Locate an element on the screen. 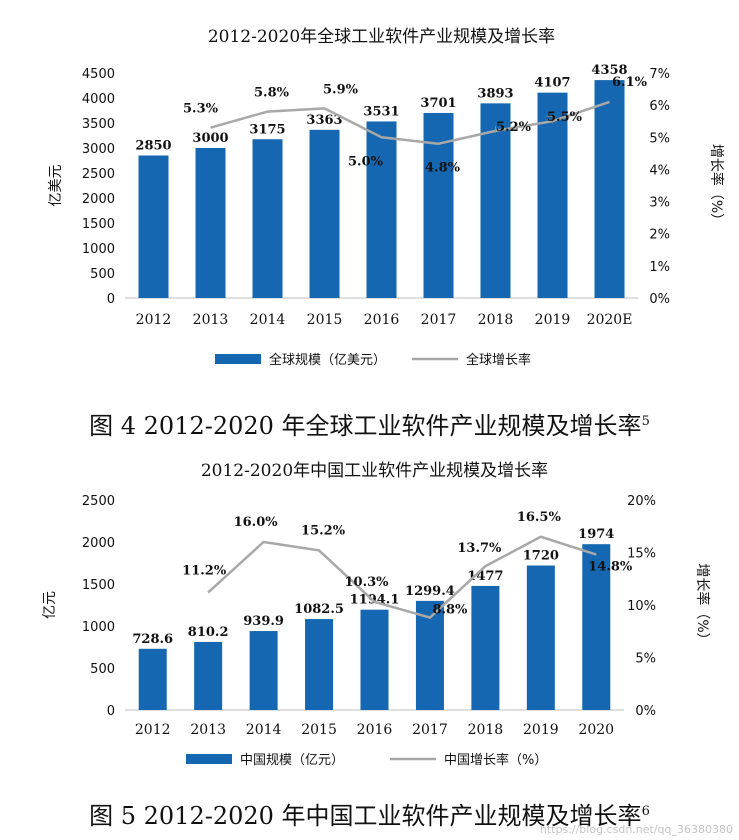  y-tick-label: 2000 is located at coordinates (98, 199).